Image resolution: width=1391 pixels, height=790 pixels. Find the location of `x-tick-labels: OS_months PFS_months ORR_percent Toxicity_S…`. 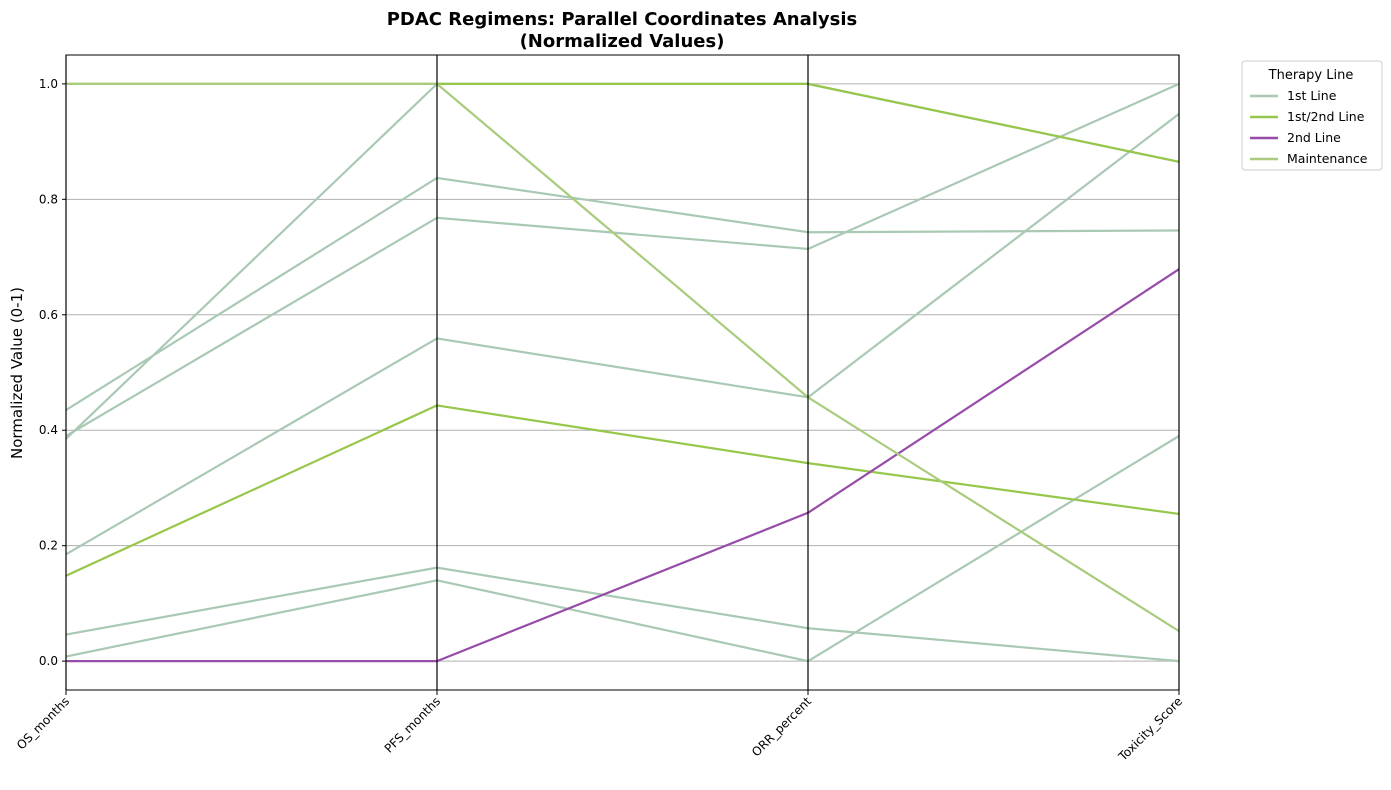

x-tick-labels: OS_months PFS_months ORR_percent Toxicity_S… is located at coordinates (599, 727).